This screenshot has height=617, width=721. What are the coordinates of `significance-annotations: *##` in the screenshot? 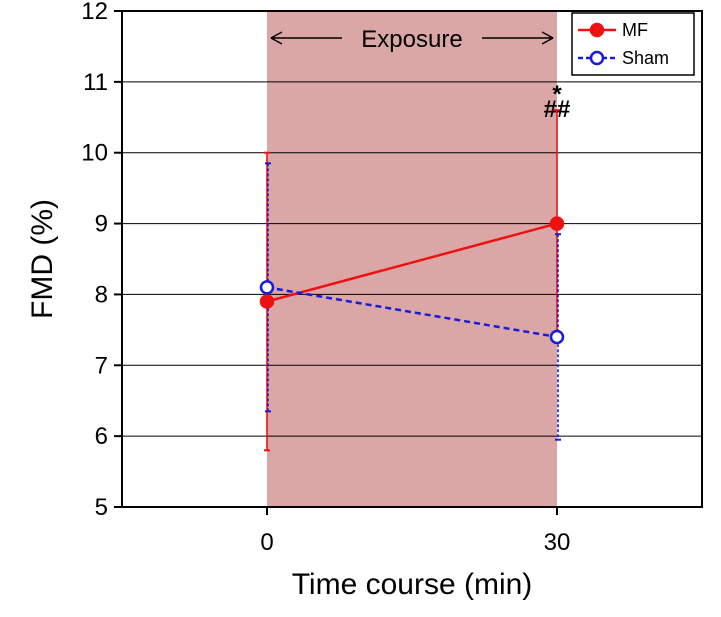 It's located at (557, 102).